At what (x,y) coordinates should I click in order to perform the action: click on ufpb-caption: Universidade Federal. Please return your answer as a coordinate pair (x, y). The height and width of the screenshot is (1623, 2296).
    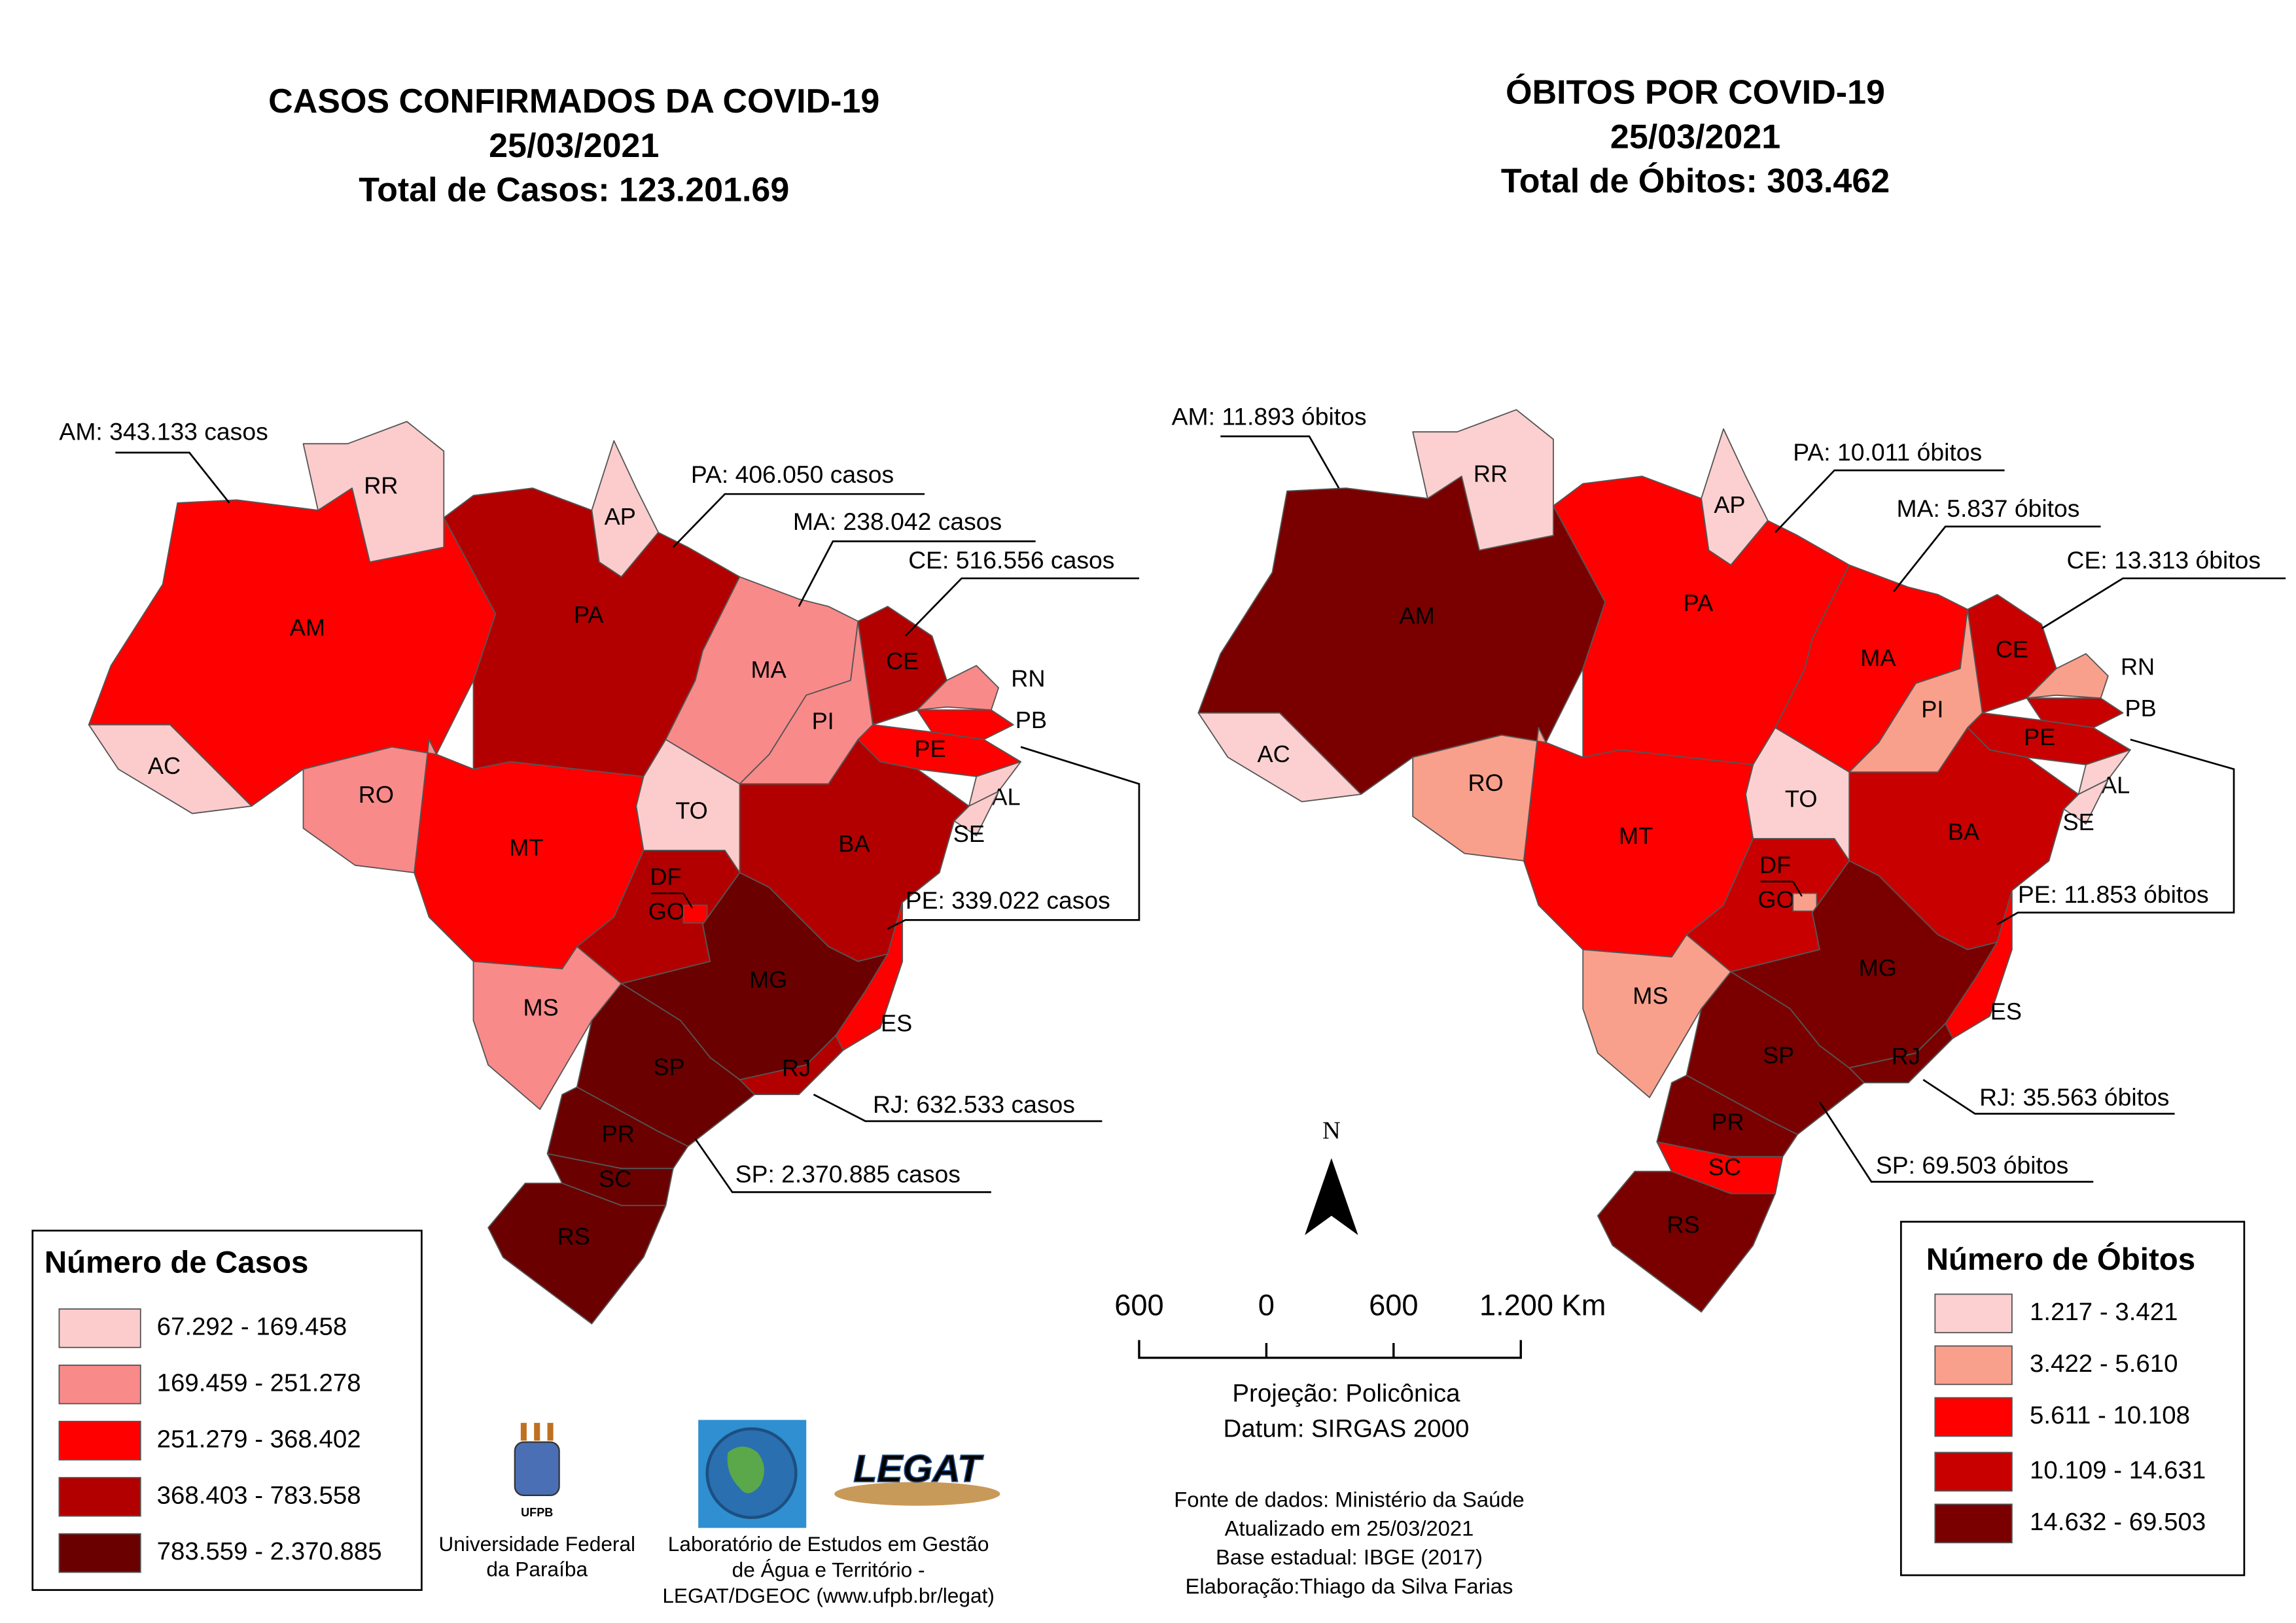
    Looking at the image, I should click on (536, 1544).